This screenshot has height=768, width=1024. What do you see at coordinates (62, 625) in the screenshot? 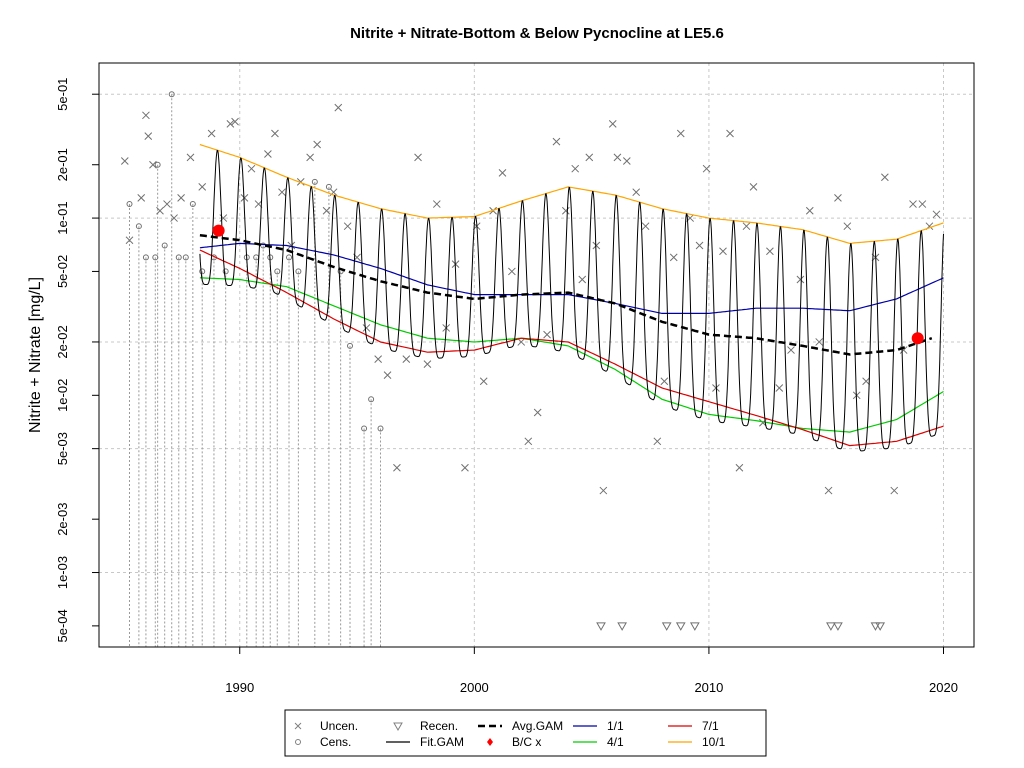
I see `y-tick-label: 5e-04` at bounding box center [62, 625].